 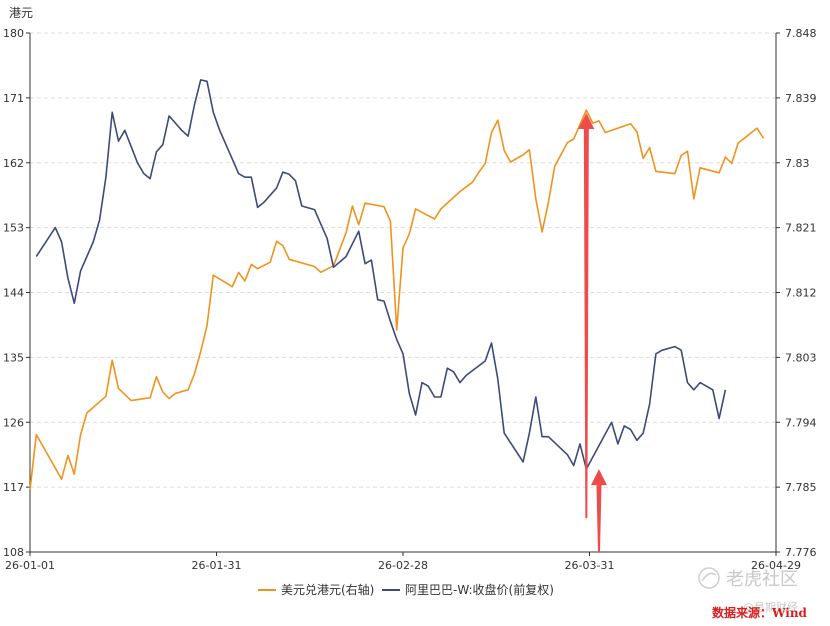 What do you see at coordinates (797, 163) in the screenshot?
I see `right-tick-label: 7.83` at bounding box center [797, 163].